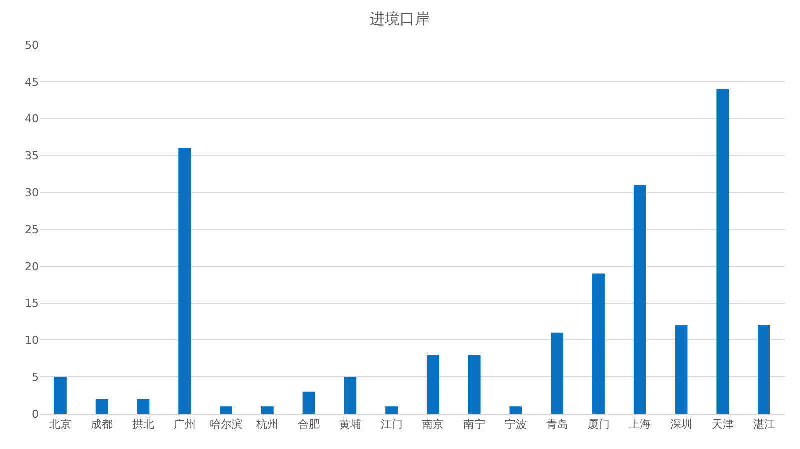  What do you see at coordinates (309, 425) in the screenshot?
I see `x-tick-label: 合肥` at bounding box center [309, 425].